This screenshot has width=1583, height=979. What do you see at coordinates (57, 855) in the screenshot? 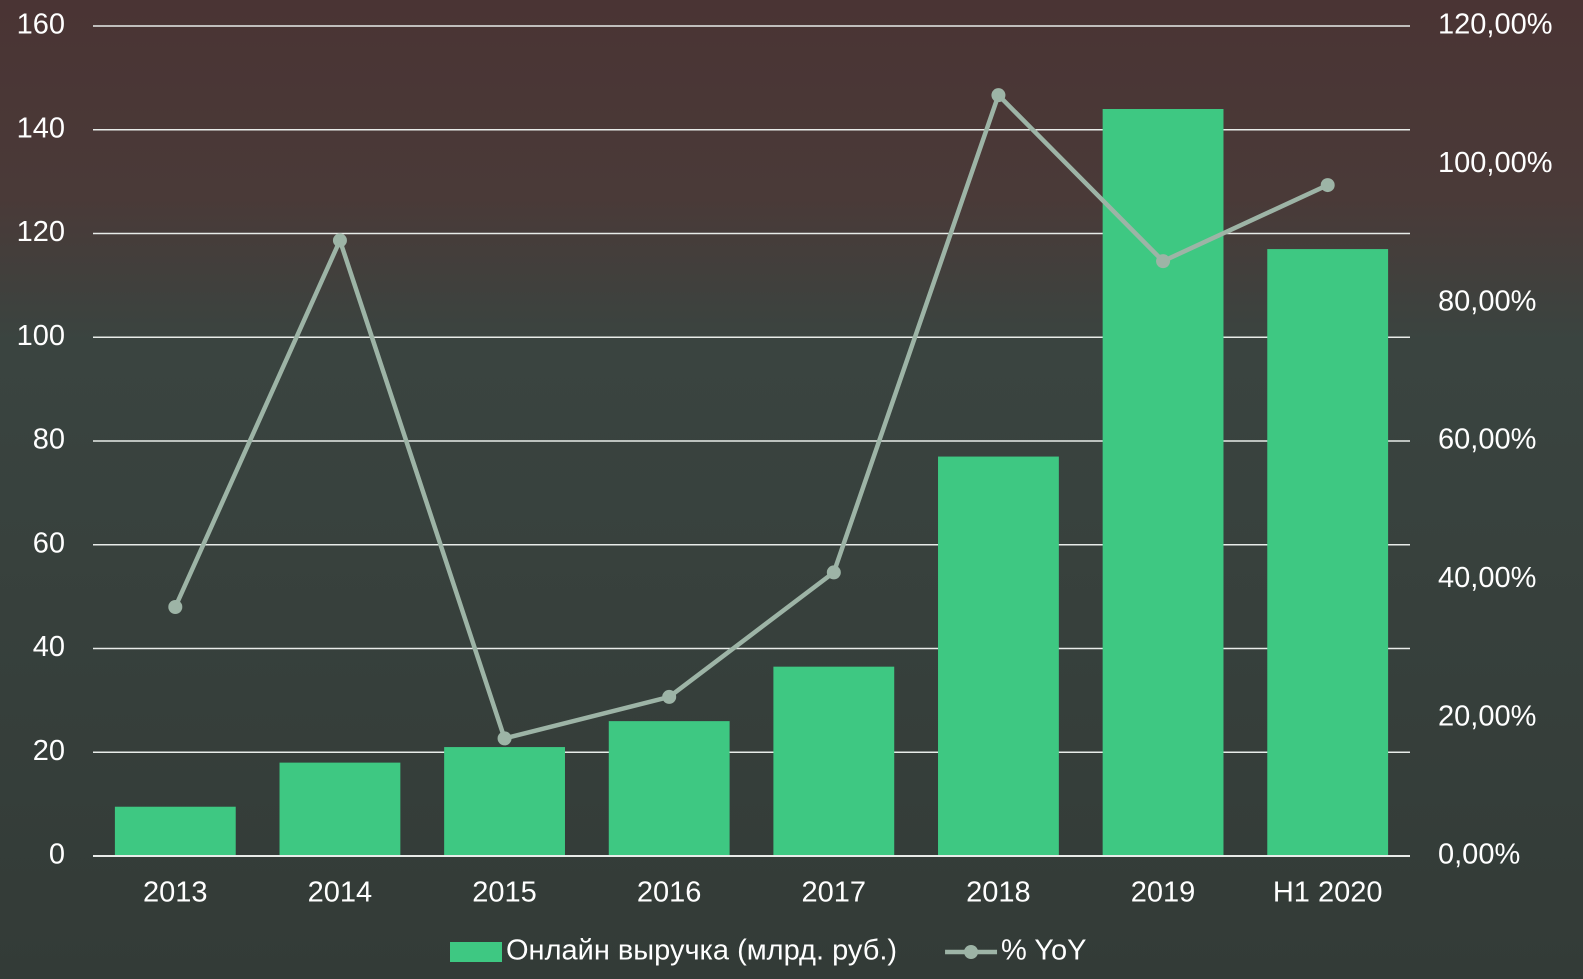
I see `y-tick-label: 0` at bounding box center [57, 855].